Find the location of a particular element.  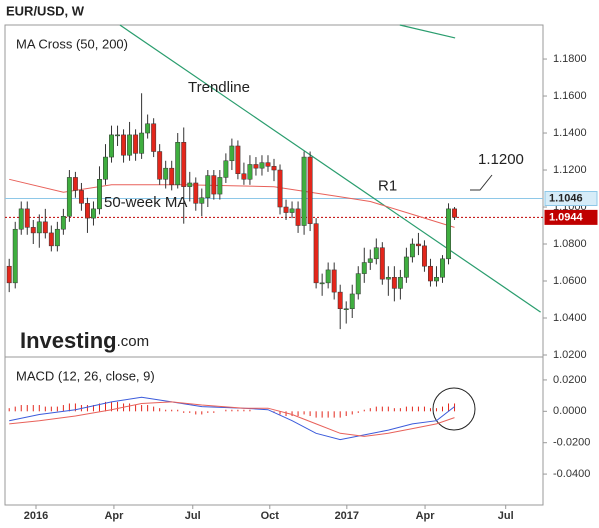

x-tick-label: 2016 is located at coordinates (36, 516).